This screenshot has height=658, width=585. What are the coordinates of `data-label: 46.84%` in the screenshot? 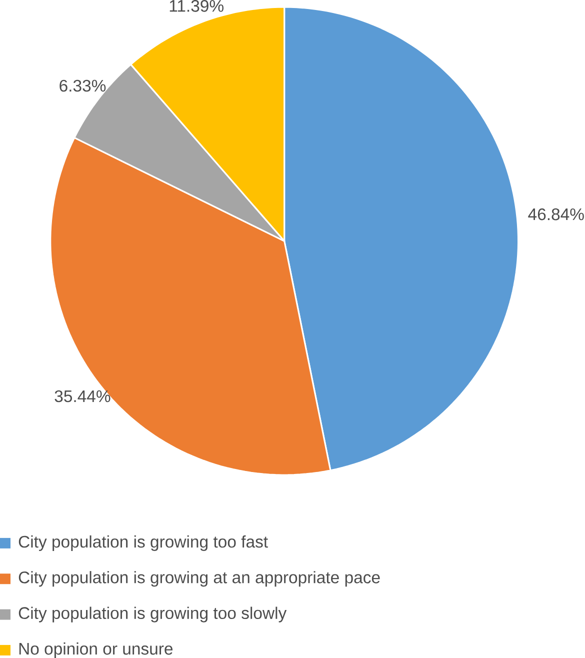 It's located at (556, 214).